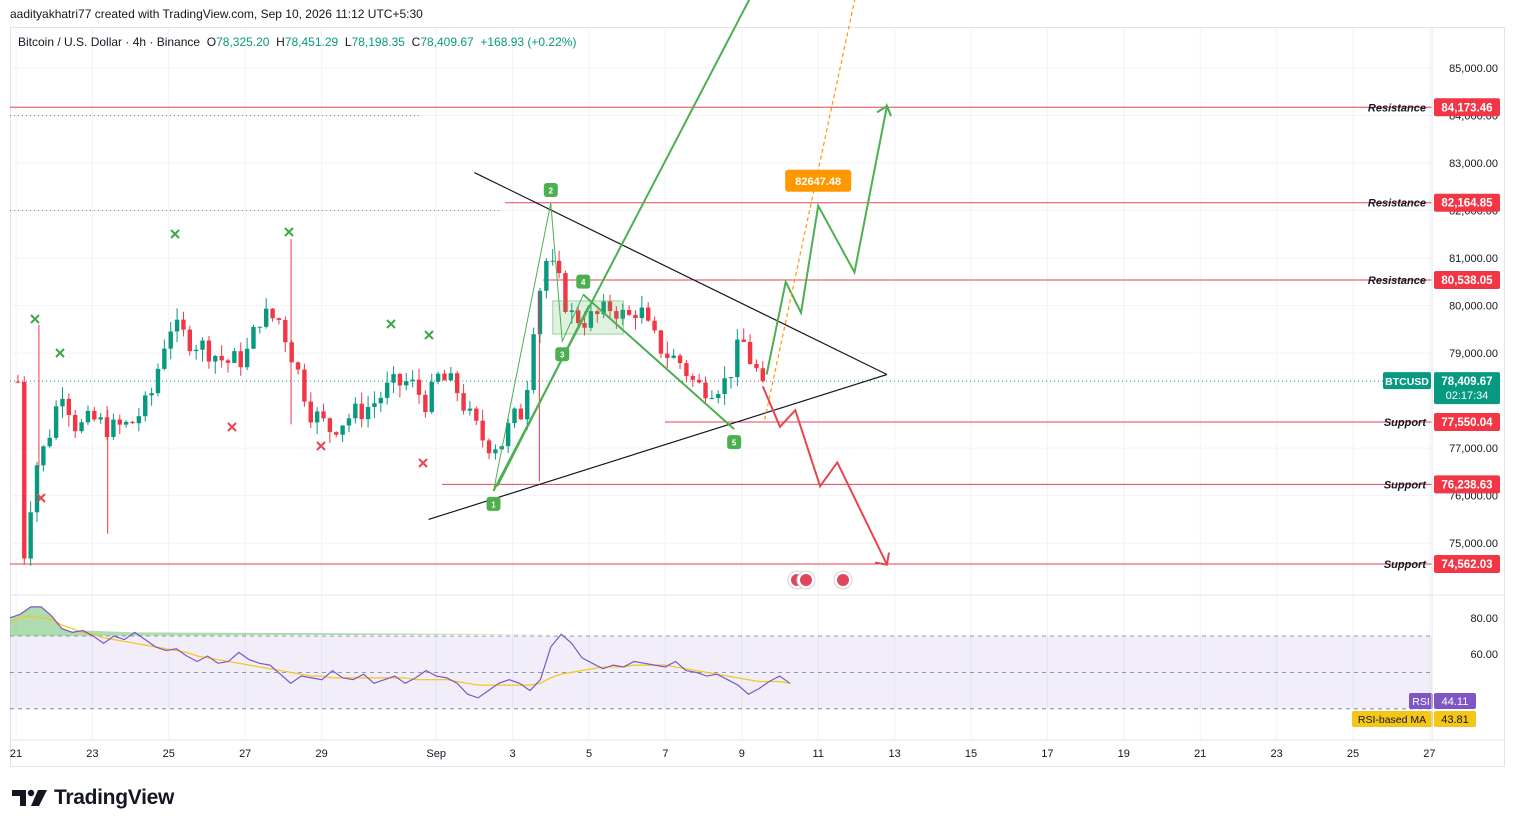  I want to click on rsi-ma-name-label: RSI-based MA, so click(1392, 720).